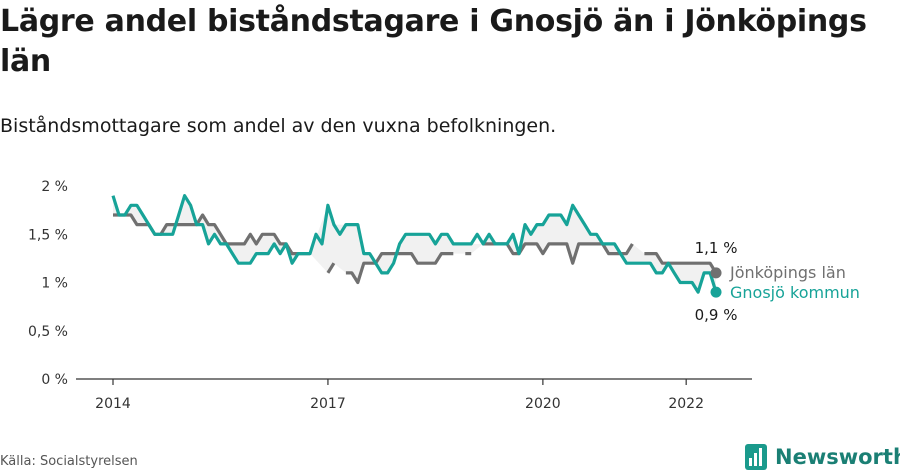 The width and height of the screenshot is (900, 474). What do you see at coordinates (795, 292) in the screenshot?
I see `gnosjo-series-label: Gnosjö kommun` at bounding box center [795, 292].